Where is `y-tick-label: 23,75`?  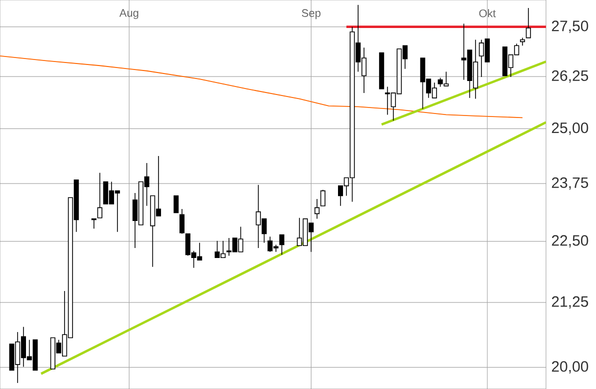 y-tick-label: 23,75 is located at coordinates (570, 183).